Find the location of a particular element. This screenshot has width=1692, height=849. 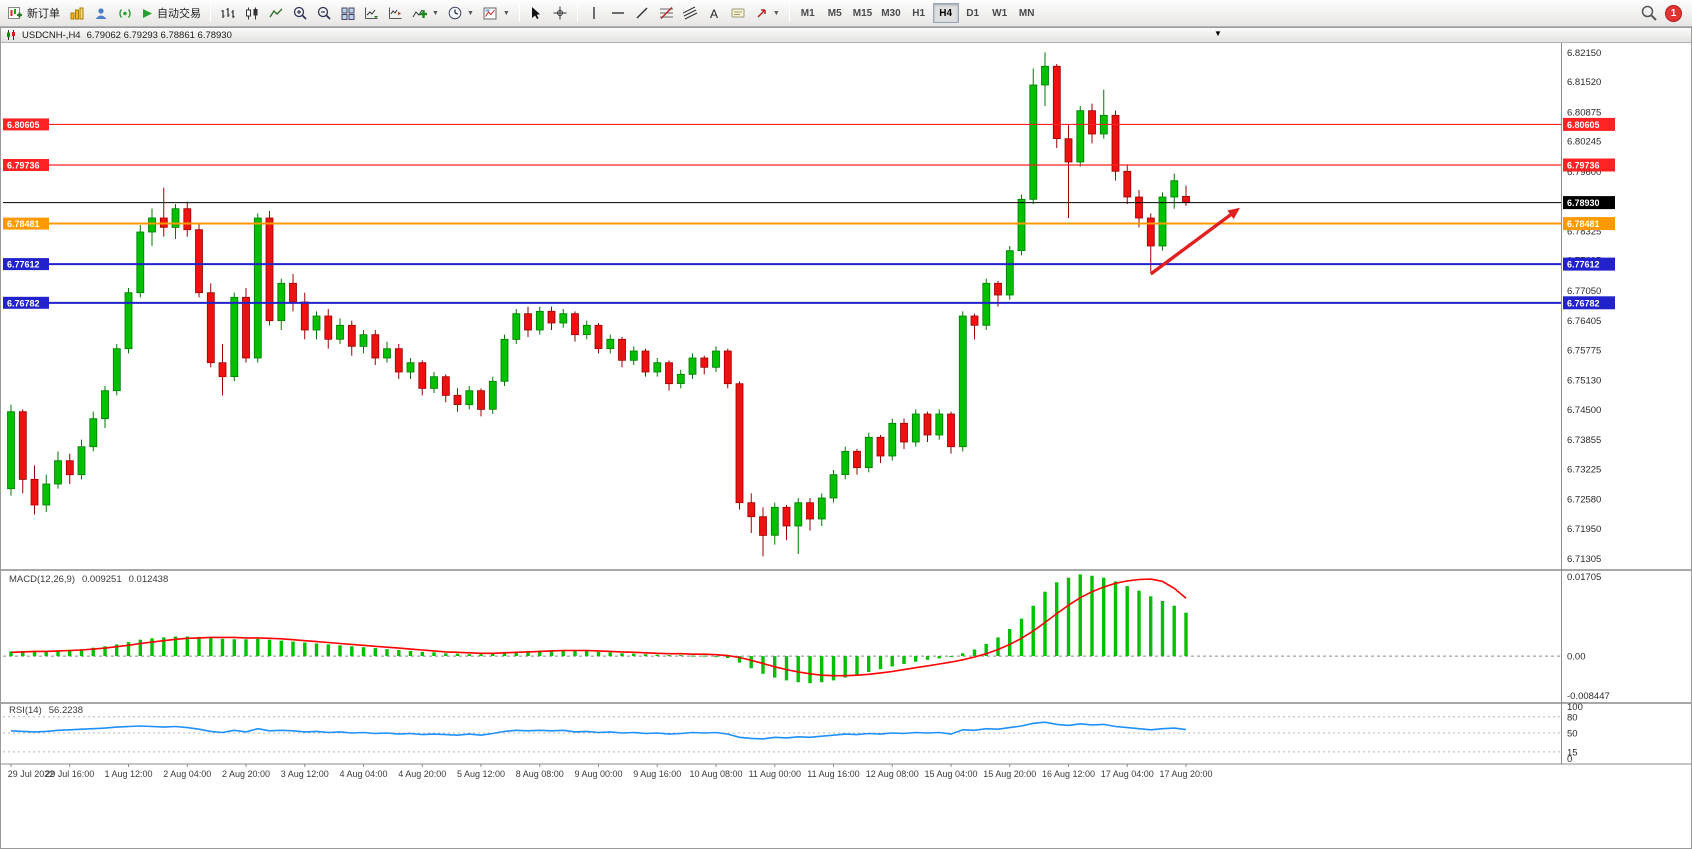

svg-text: -0.008447 is located at coordinates (1588, 696).